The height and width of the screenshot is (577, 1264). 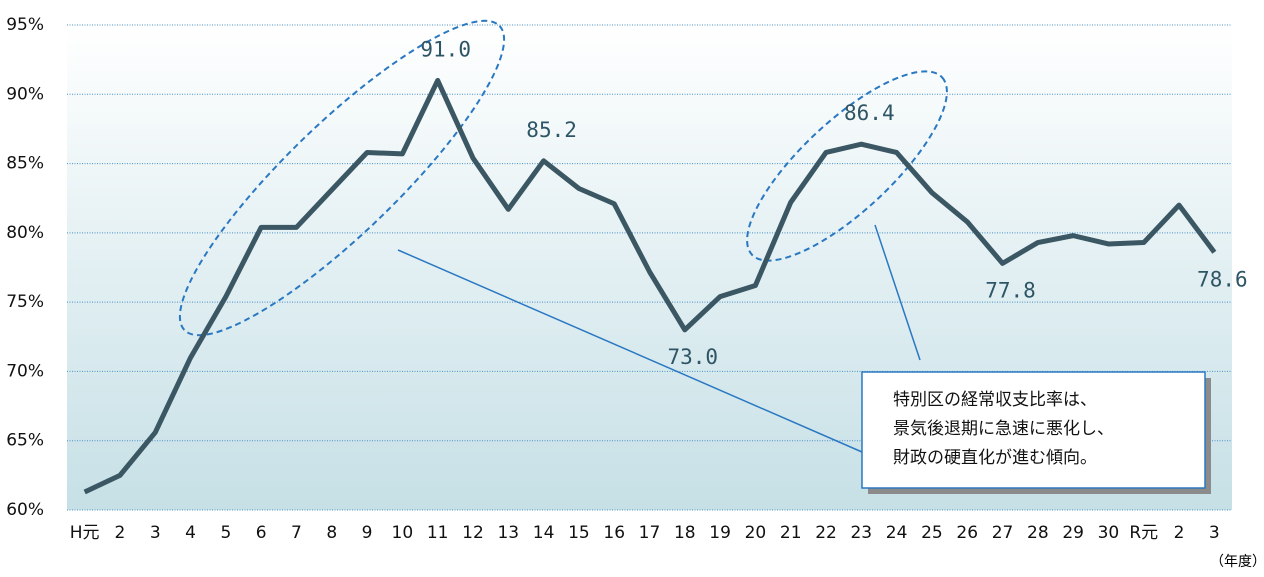 What do you see at coordinates (1237, 562) in the screenshot?
I see `x-unit: （年度）` at bounding box center [1237, 562].